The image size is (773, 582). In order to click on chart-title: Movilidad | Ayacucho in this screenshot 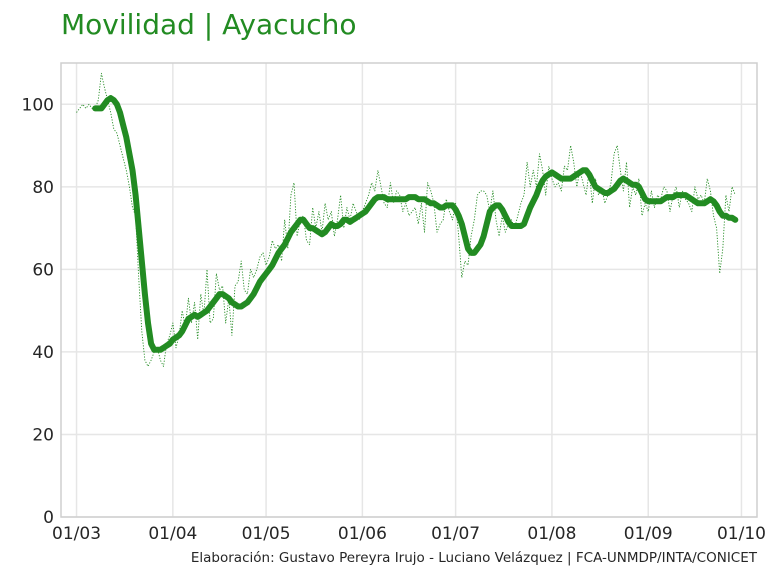, I will do `click(209, 24)`.